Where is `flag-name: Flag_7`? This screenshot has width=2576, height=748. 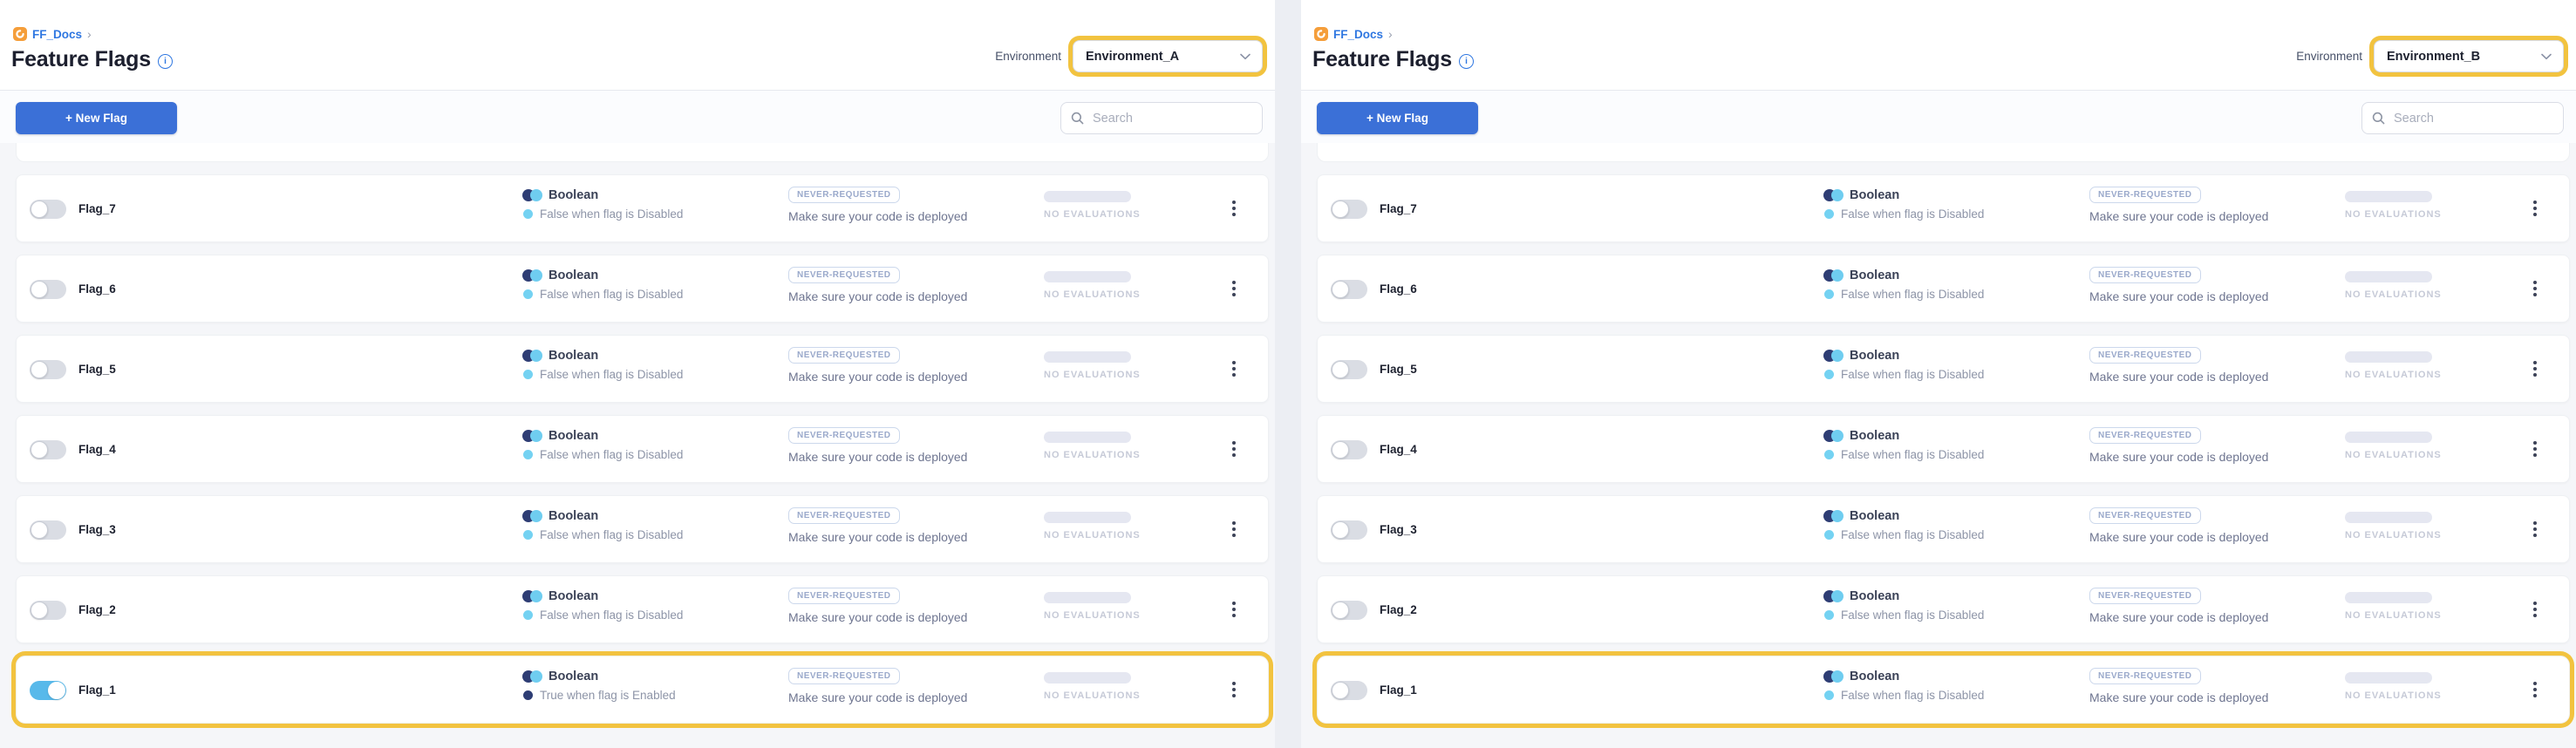 flag-name: Flag_7 is located at coordinates (1399, 208).